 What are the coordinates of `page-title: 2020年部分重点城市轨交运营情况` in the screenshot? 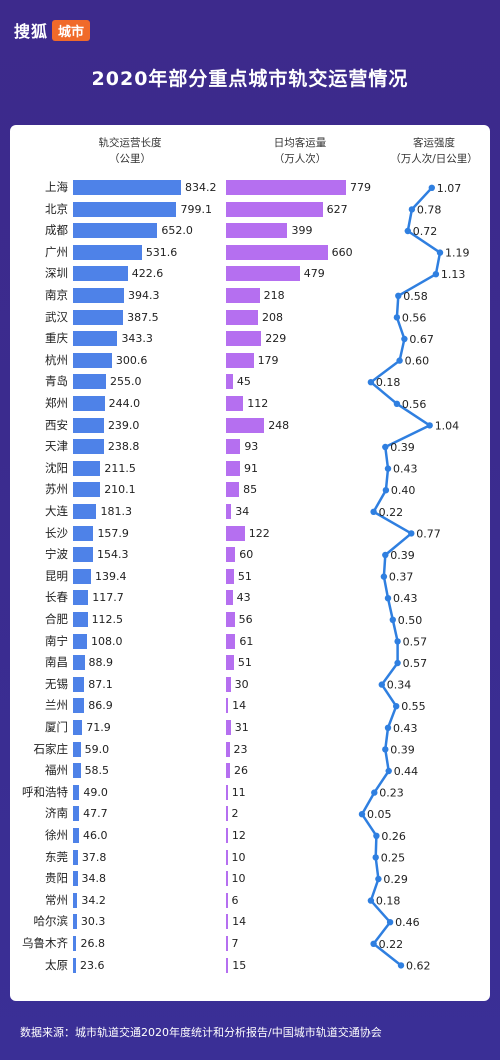 It's located at (250, 79).